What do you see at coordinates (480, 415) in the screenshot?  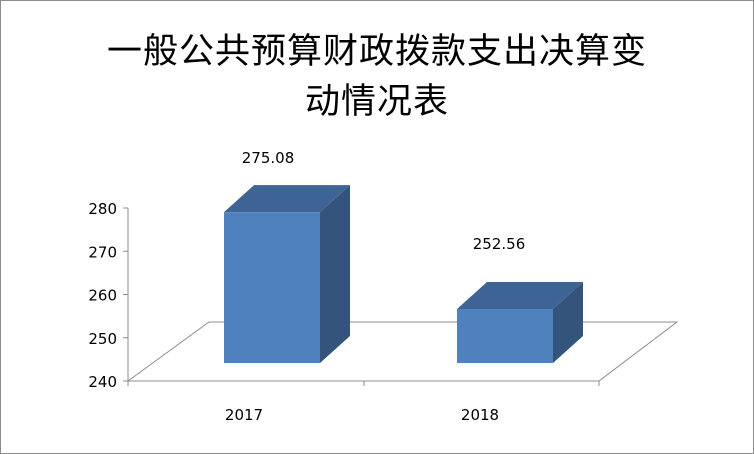 I see `x-label-2018: 2018` at bounding box center [480, 415].